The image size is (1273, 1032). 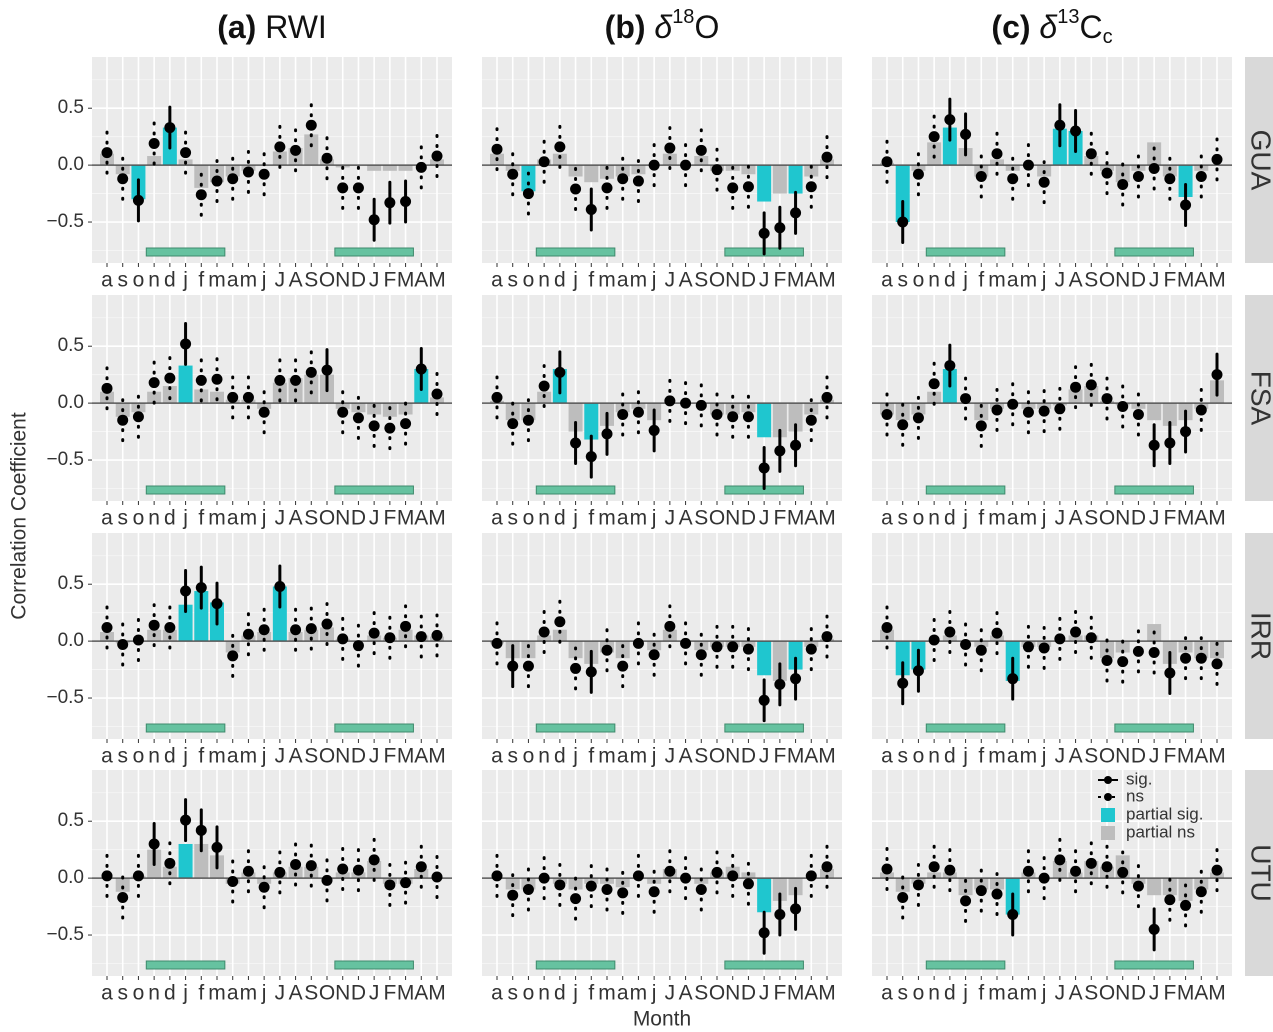 I want to click on legend-key-partial-ns, so click(x=1108, y=833).